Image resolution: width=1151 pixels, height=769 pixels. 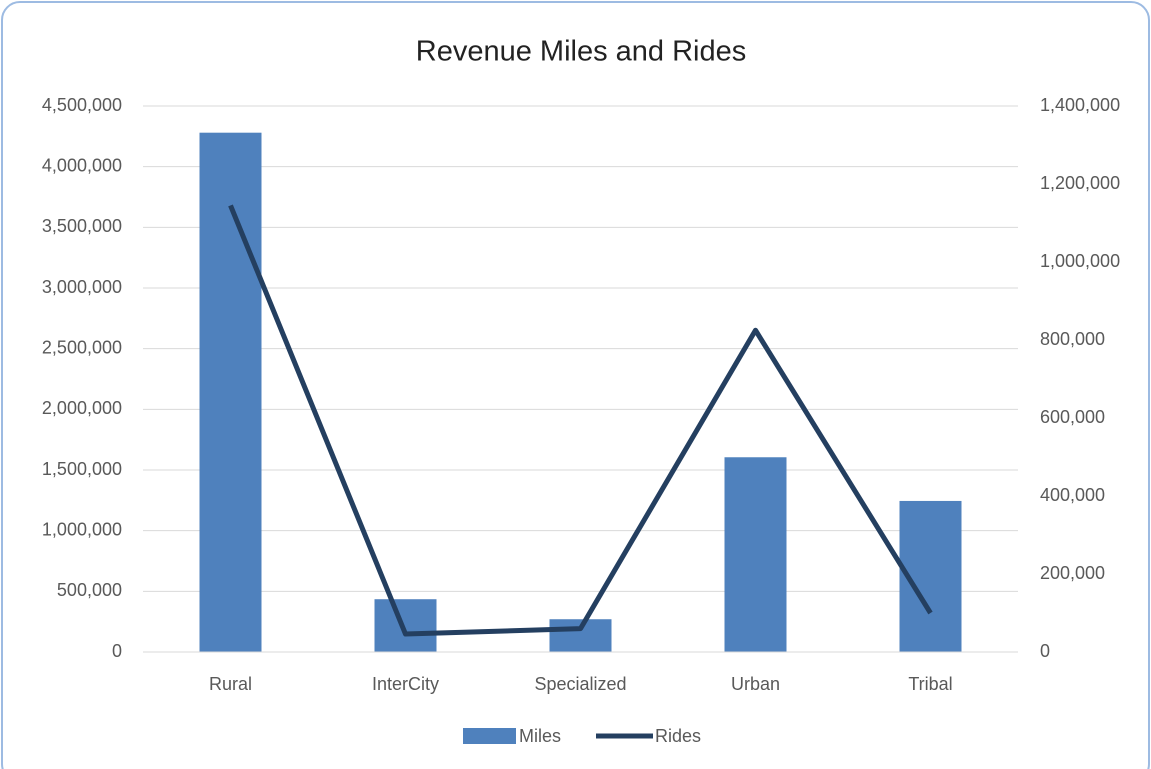 I want to click on y-tick-label: 1,000,000, so click(x=82, y=529).